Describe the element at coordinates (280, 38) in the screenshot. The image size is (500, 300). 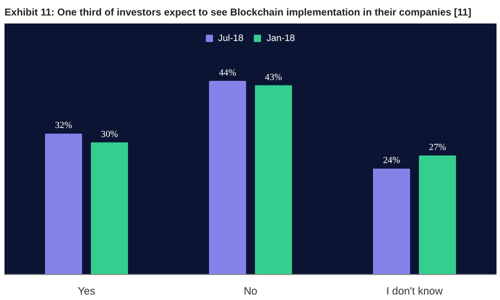
I see `legend-label: Jan-18` at that location.